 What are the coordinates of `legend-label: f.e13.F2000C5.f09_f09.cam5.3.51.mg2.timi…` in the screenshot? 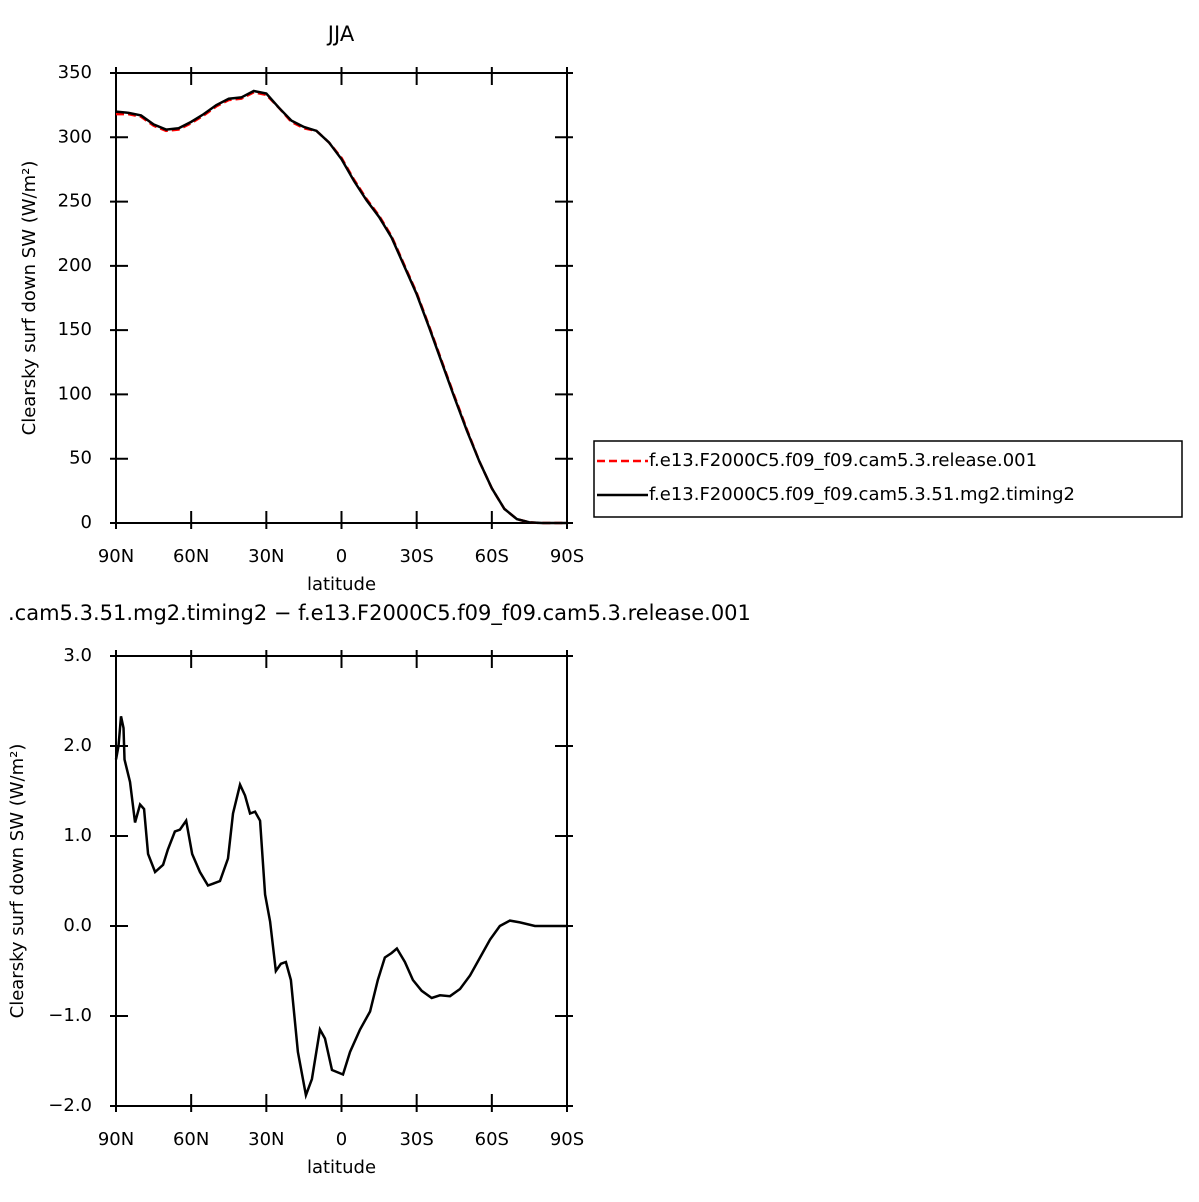 It's located at (862, 494).